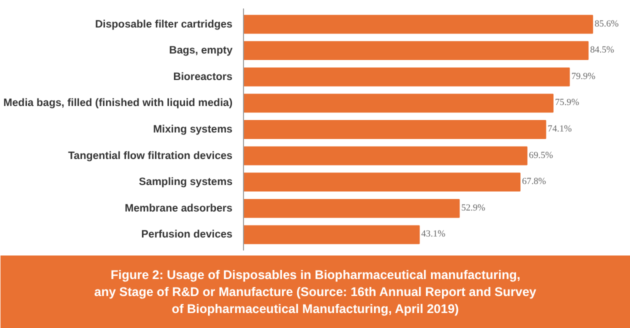  Describe the element at coordinates (187, 234) in the screenshot. I see `y-tick-label: Perfusion devices` at that location.